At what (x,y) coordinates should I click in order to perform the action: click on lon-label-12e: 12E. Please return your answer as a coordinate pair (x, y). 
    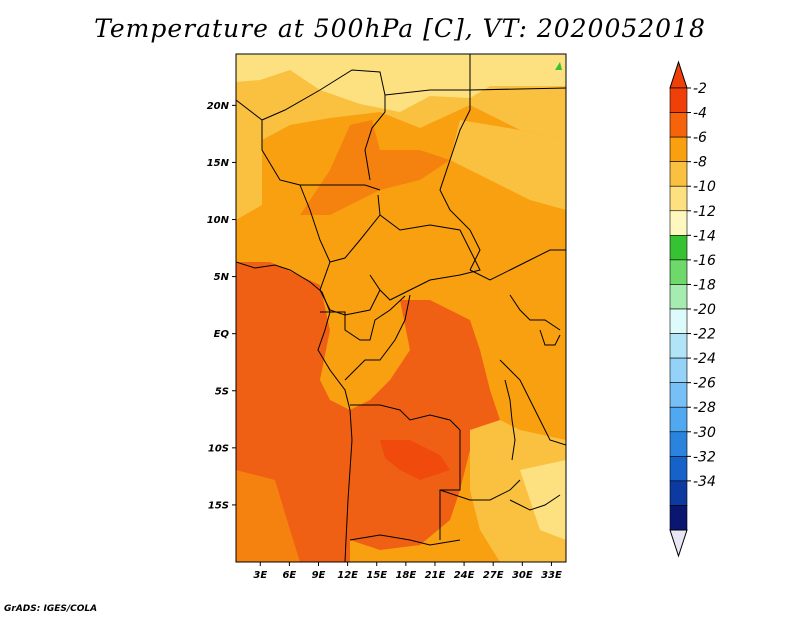
    Looking at the image, I should click on (347, 575).